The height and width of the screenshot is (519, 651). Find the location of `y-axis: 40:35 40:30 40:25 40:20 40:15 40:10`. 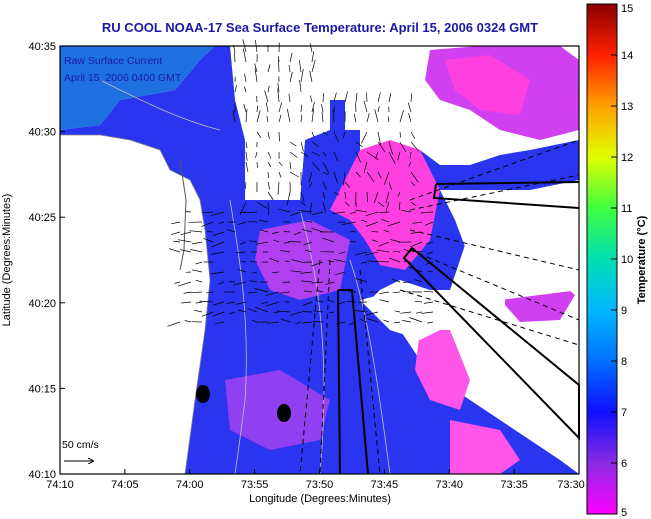

y-axis: 40:35 40:30 40:25 40:20 40:15 40:10 is located at coordinates (46, 261).